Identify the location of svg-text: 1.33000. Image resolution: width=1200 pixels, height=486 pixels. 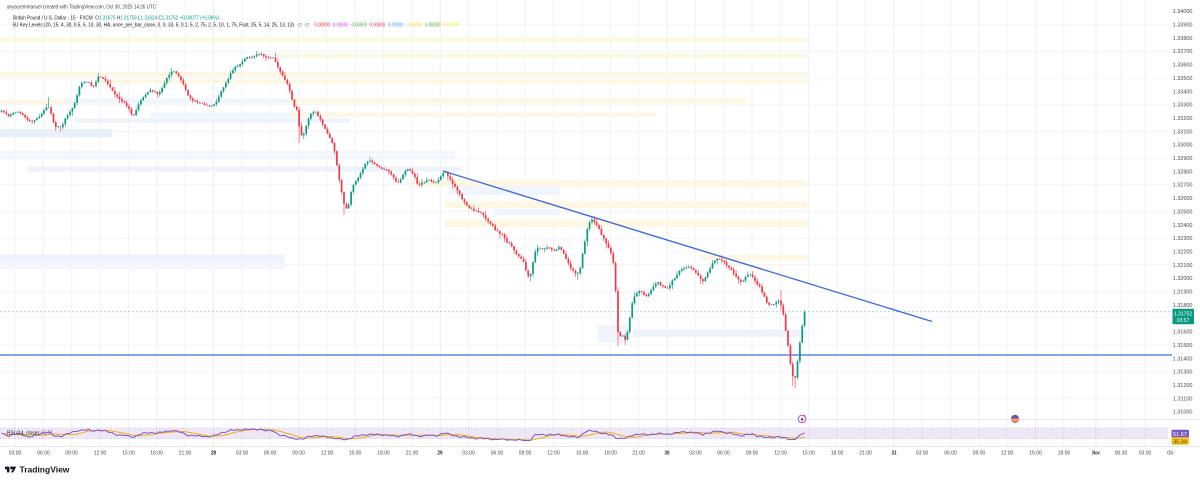
(1183, 146).